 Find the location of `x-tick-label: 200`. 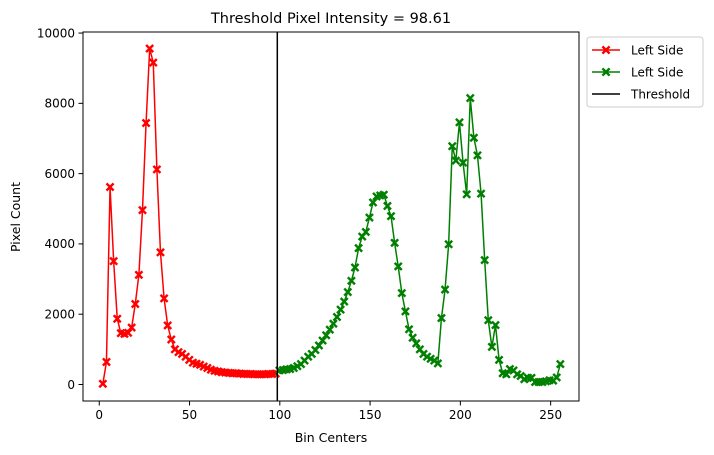

x-tick-label: 200 is located at coordinates (460, 415).